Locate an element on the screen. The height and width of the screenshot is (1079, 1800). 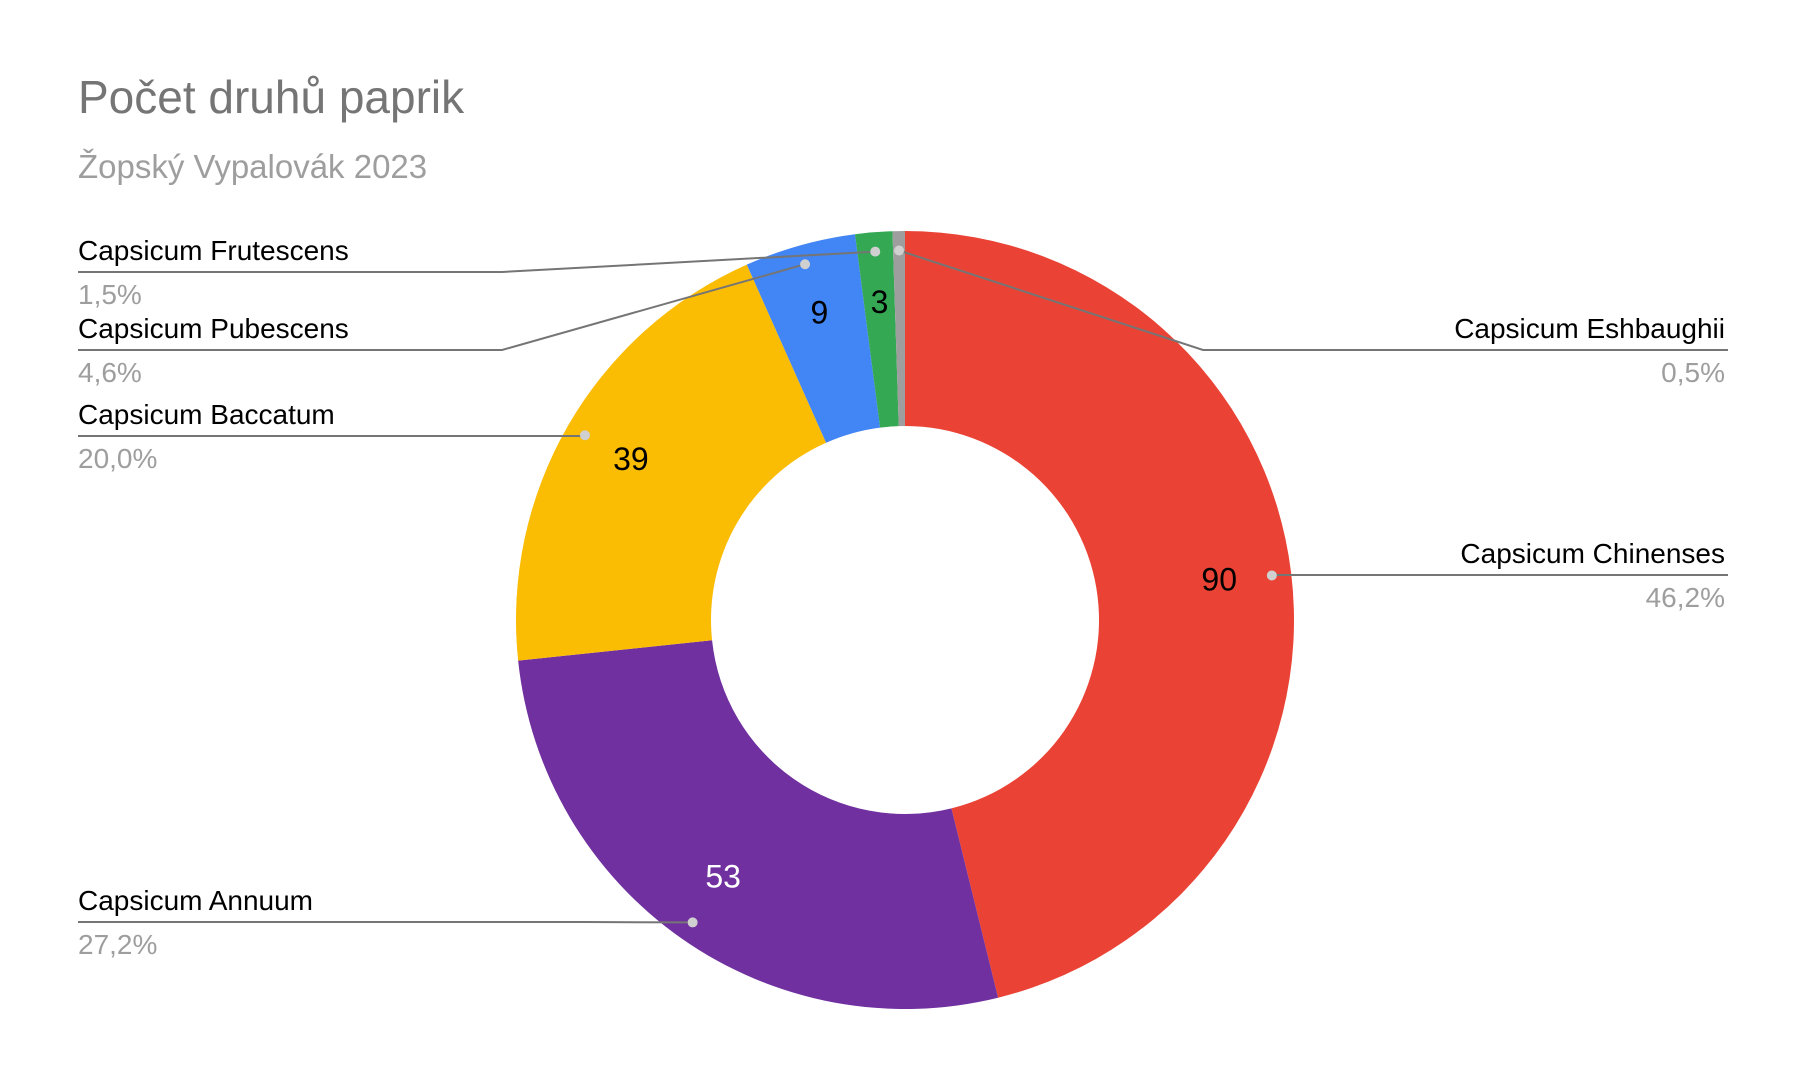
chart-title: Počet druhů paprik is located at coordinates (271, 97).